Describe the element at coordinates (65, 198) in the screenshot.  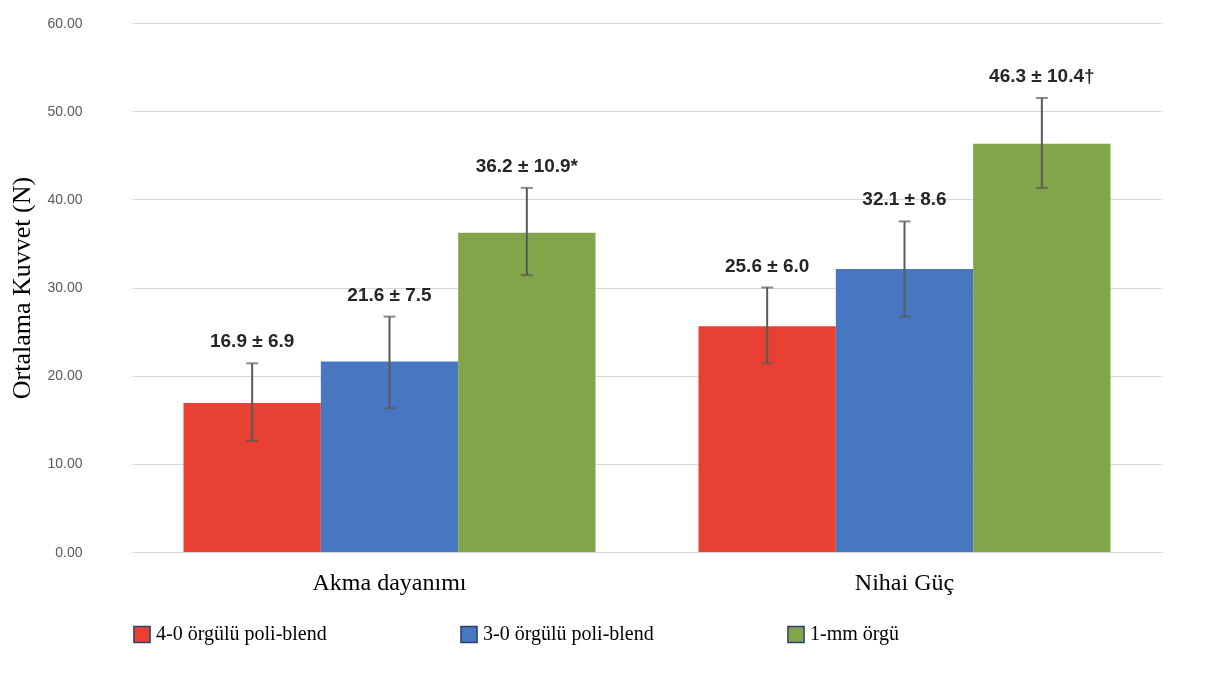
I see `y-tick-label: 40.00` at that location.